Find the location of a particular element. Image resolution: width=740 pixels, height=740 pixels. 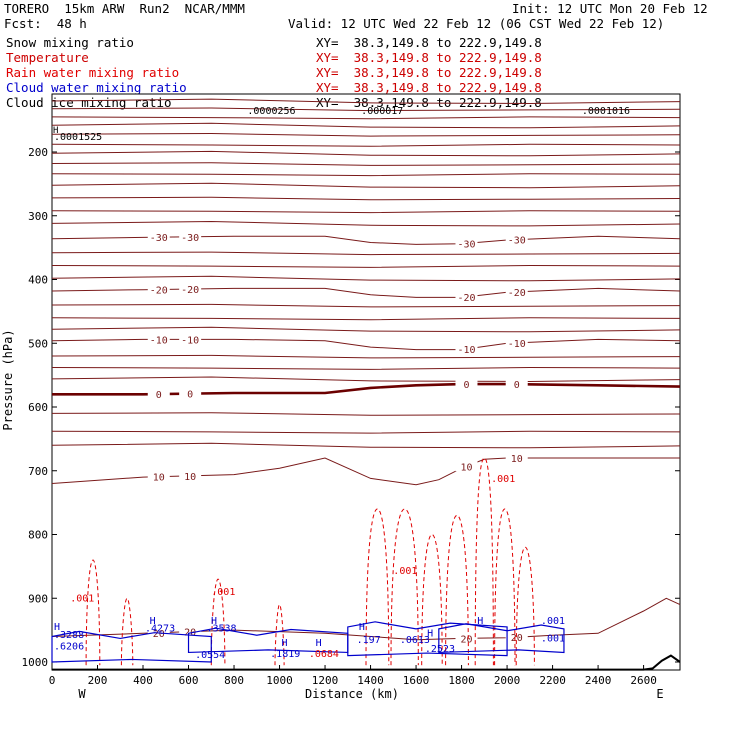

y-tick-label: 800 is located at coordinates (38, 535).